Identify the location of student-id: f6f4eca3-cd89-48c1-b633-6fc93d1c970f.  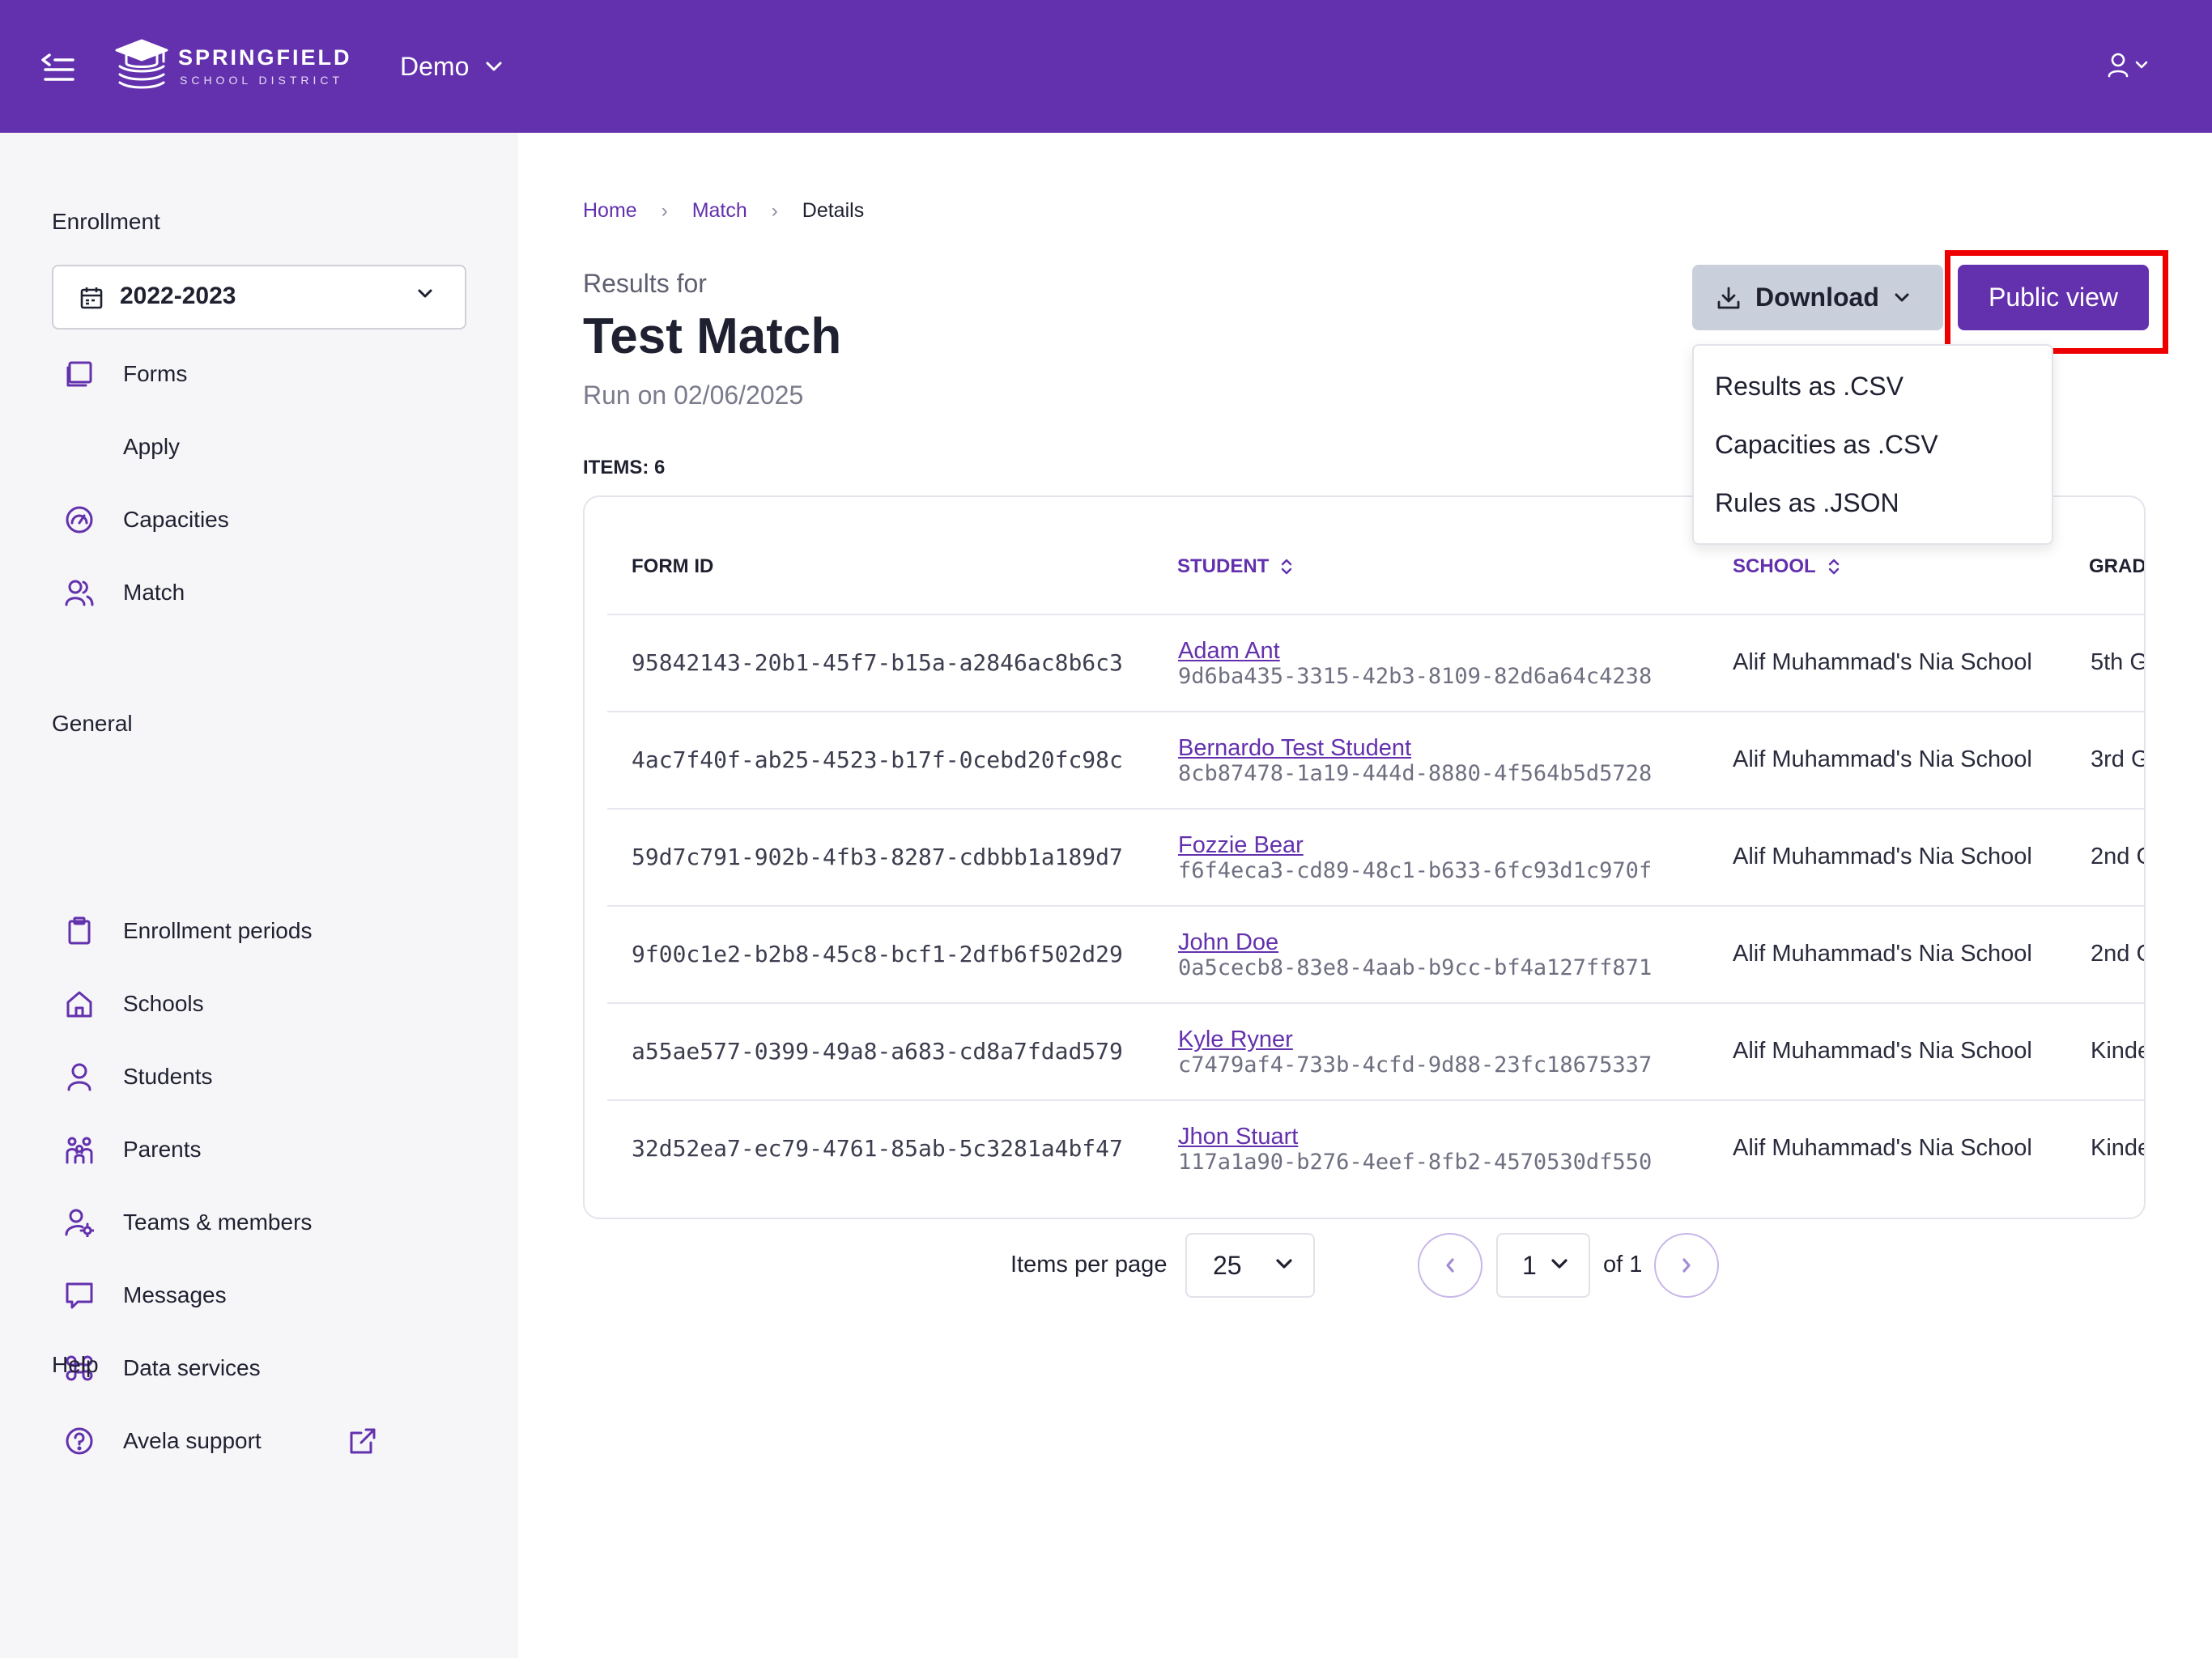
(1415, 870).